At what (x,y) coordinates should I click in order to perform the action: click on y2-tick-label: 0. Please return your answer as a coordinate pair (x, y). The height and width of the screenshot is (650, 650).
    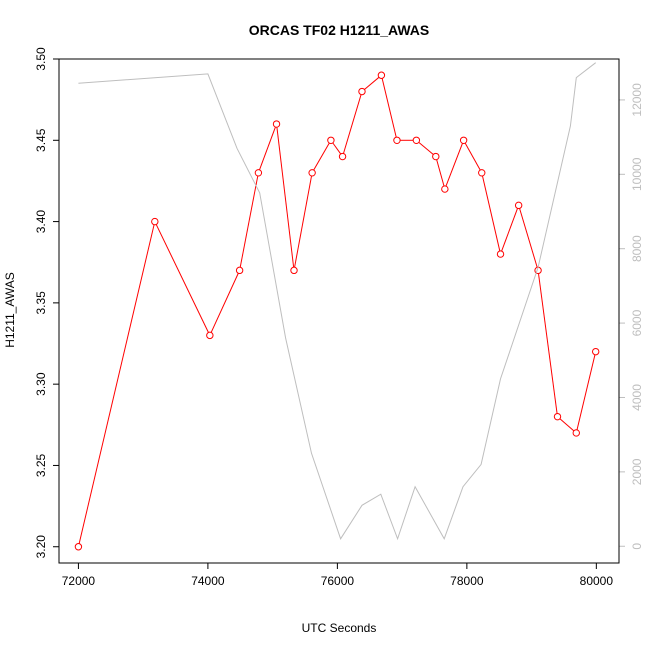
    Looking at the image, I should click on (637, 546).